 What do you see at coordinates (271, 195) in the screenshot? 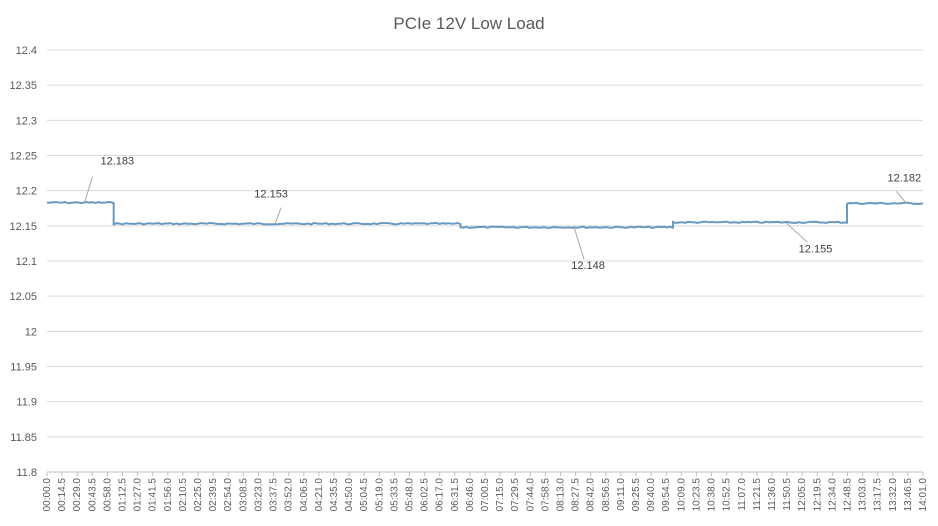
I see `data-label: 12.153` at bounding box center [271, 195].